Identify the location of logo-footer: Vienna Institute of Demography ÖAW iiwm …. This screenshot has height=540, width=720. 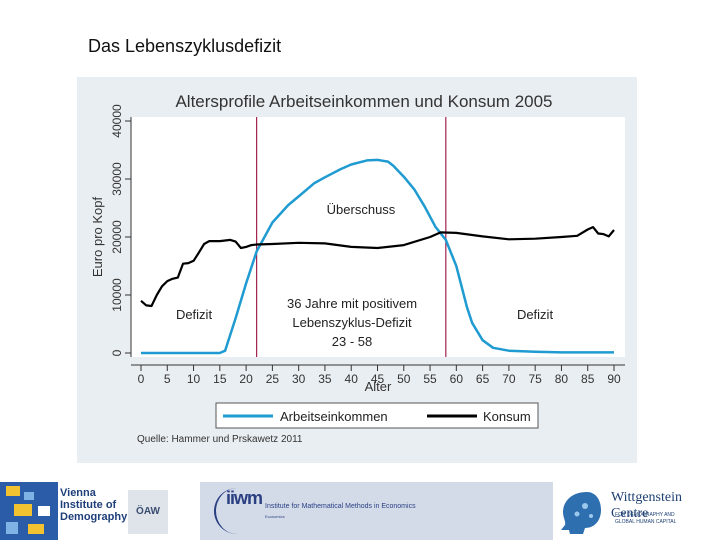
(360, 511).